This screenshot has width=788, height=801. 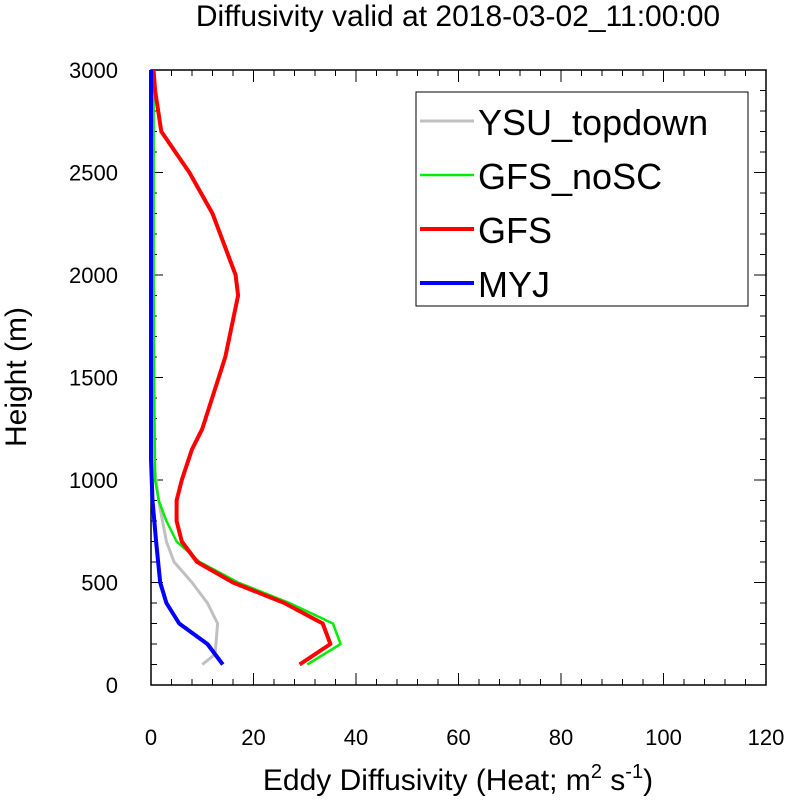 I want to click on x-axis-label-end: ), so click(x=648, y=780).